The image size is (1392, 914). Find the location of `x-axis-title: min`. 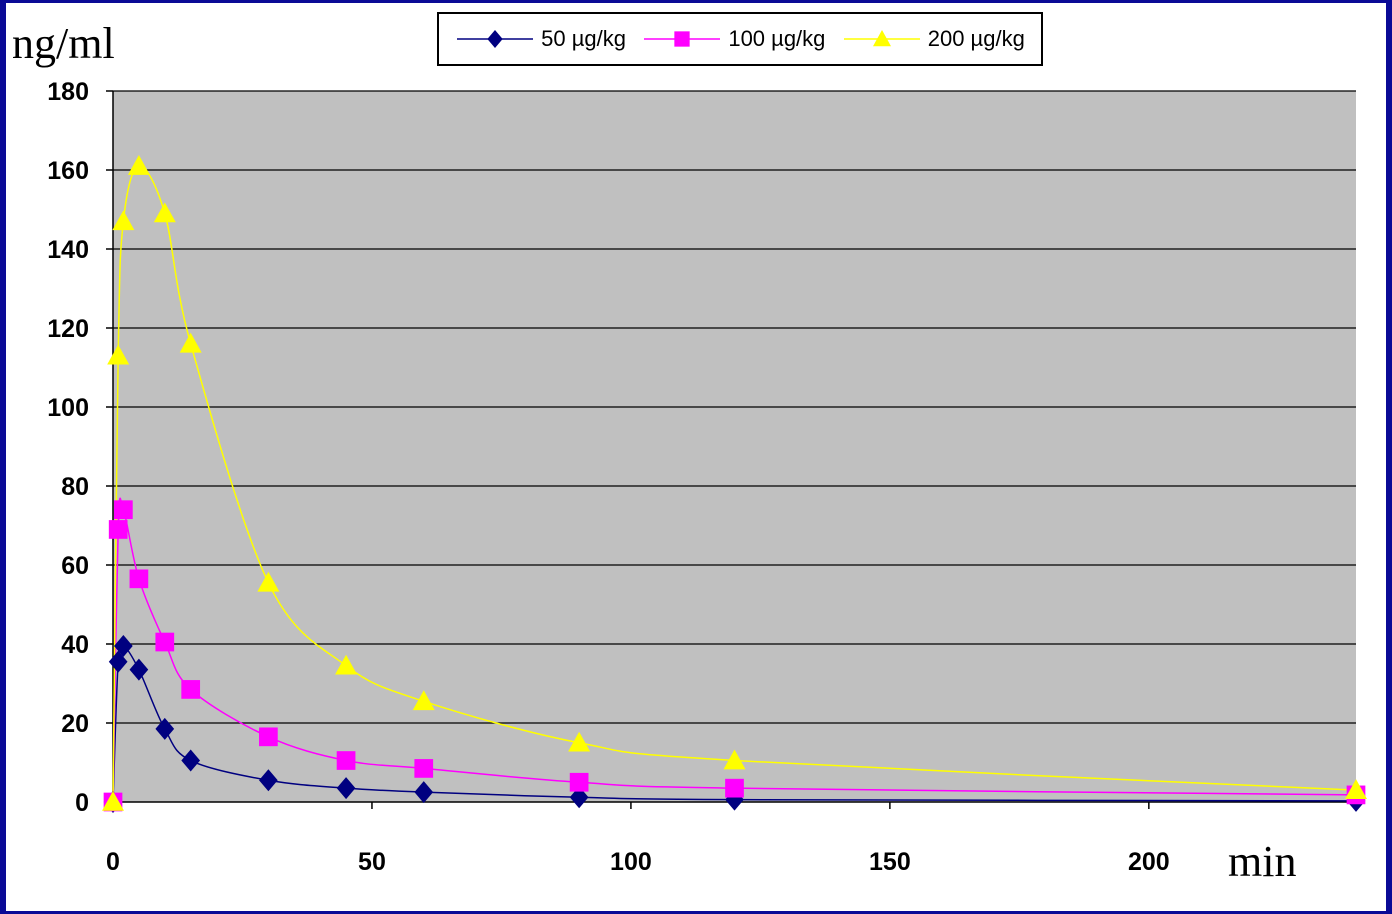

x-axis-title: min is located at coordinates (1262, 861).